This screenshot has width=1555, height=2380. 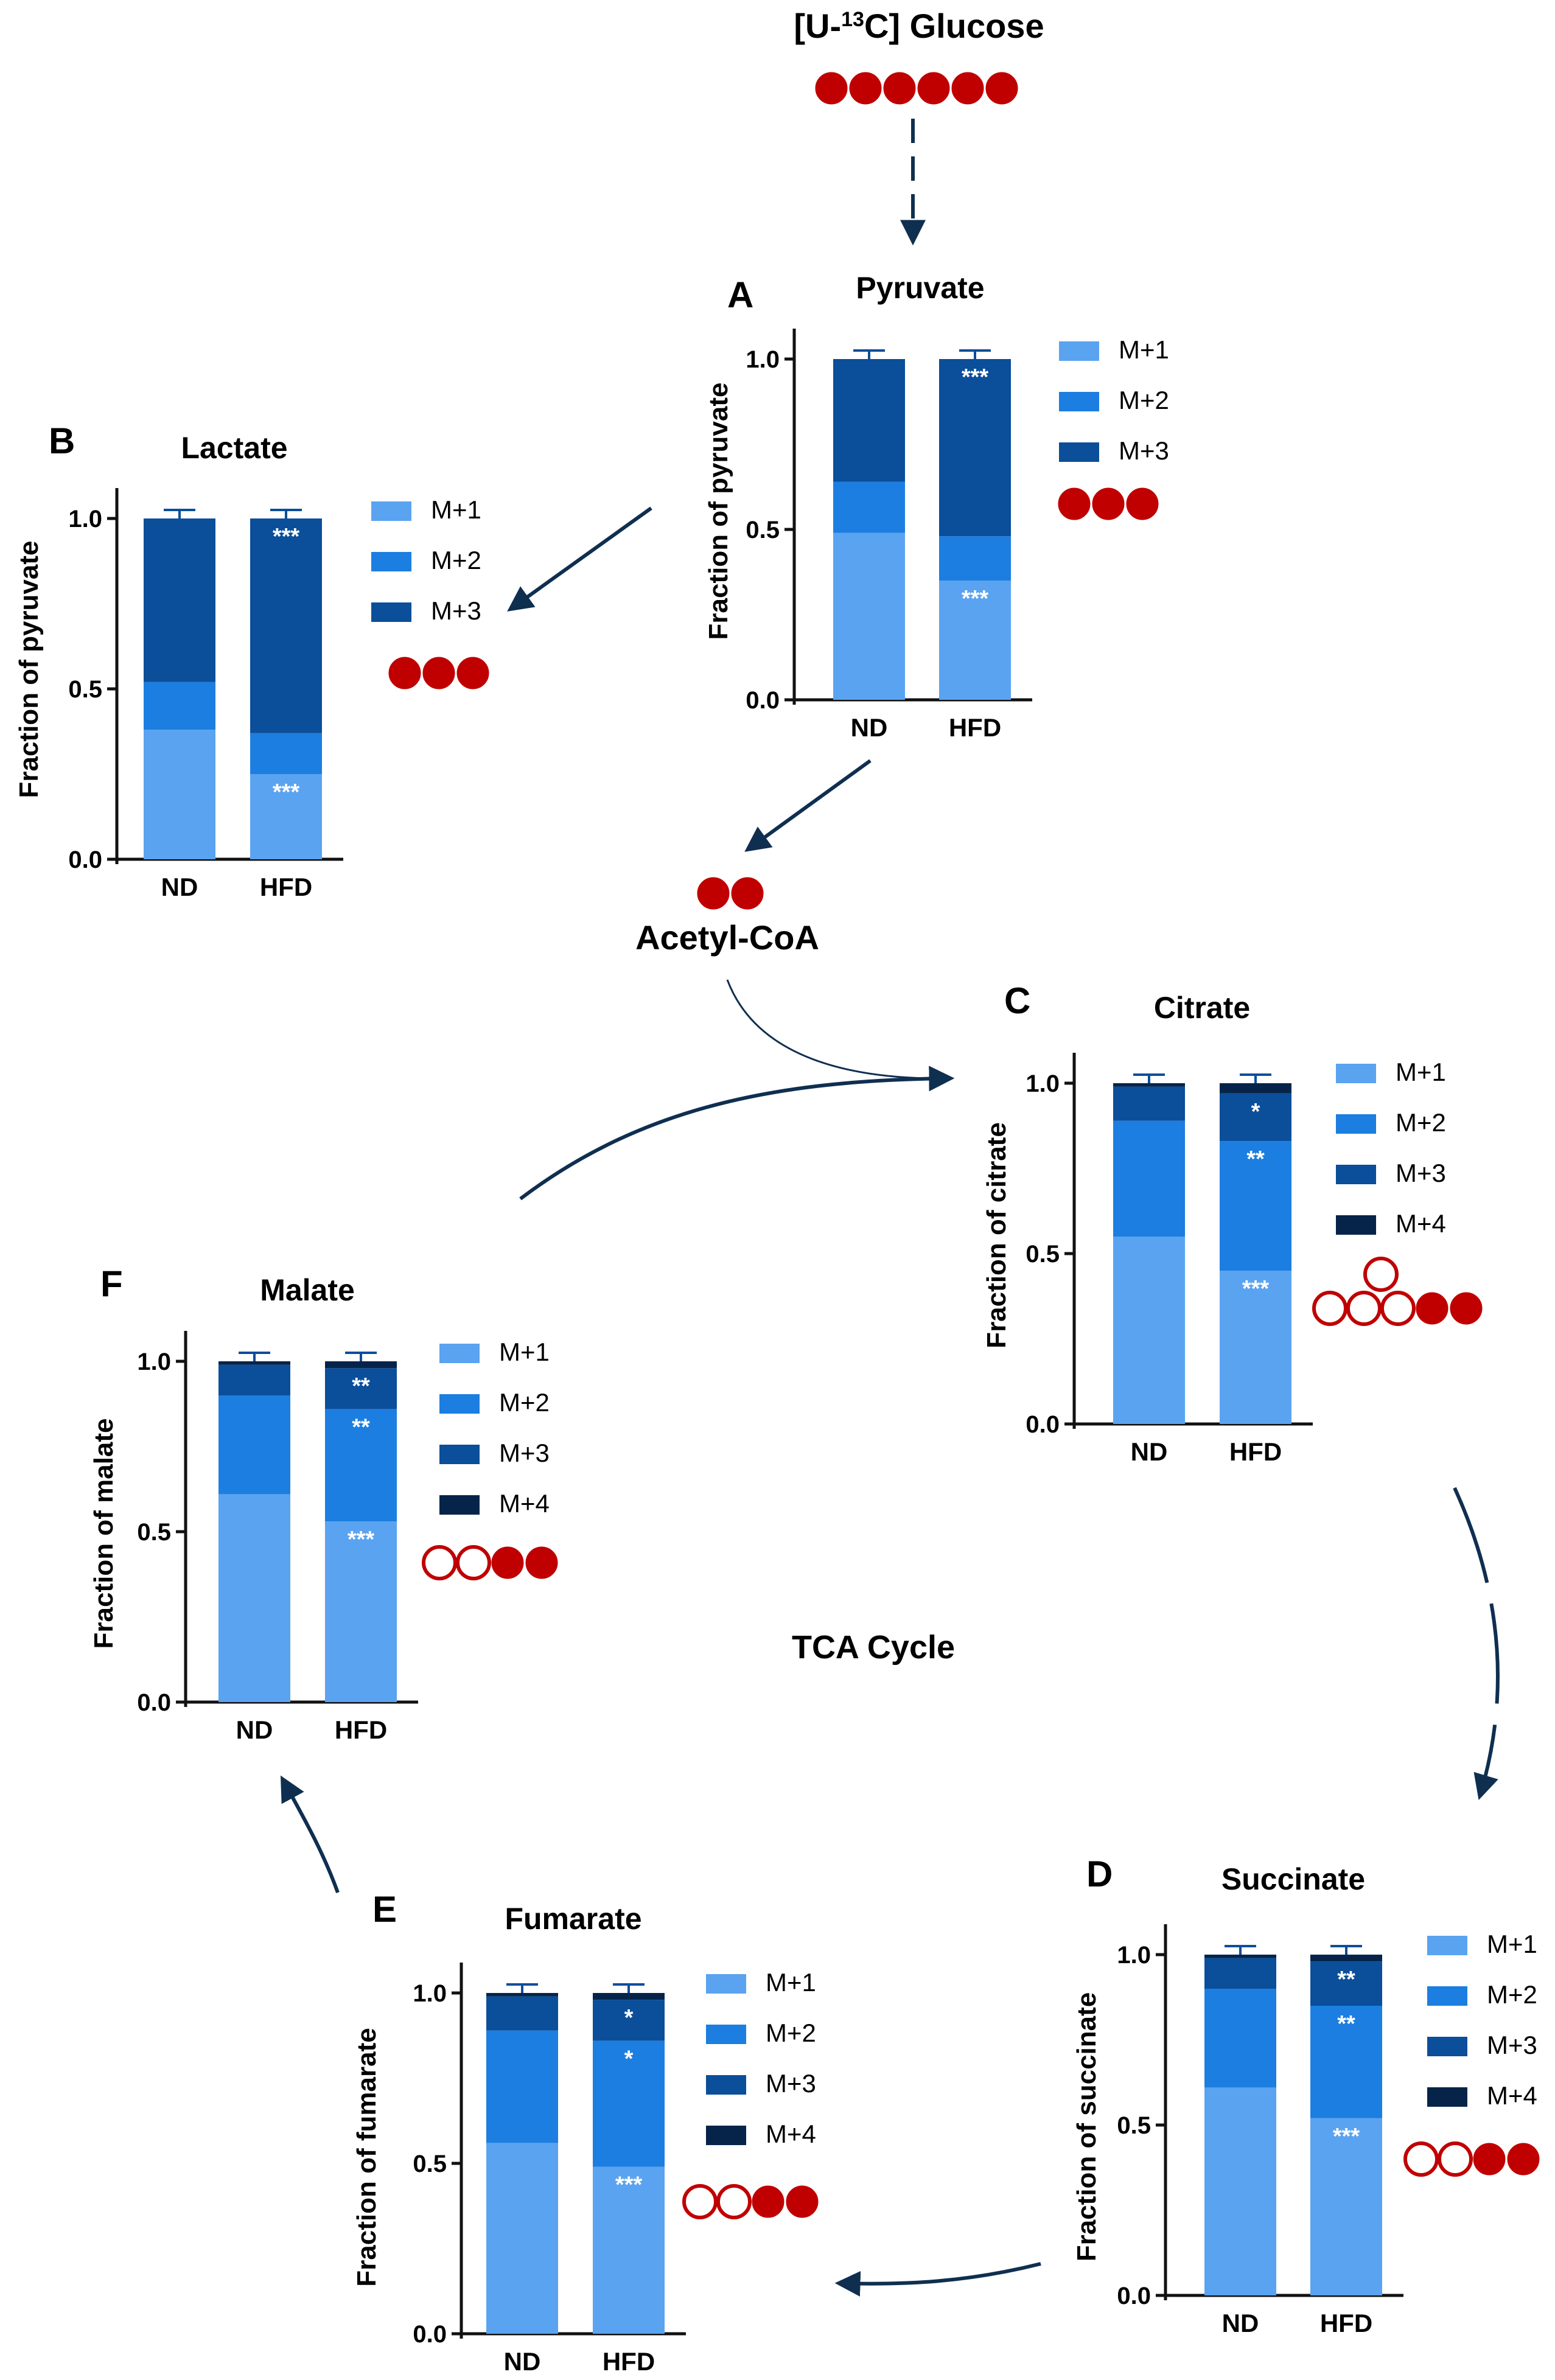 What do you see at coordinates (384, 1909) in the screenshot?
I see `panel-e-letter: E` at bounding box center [384, 1909].